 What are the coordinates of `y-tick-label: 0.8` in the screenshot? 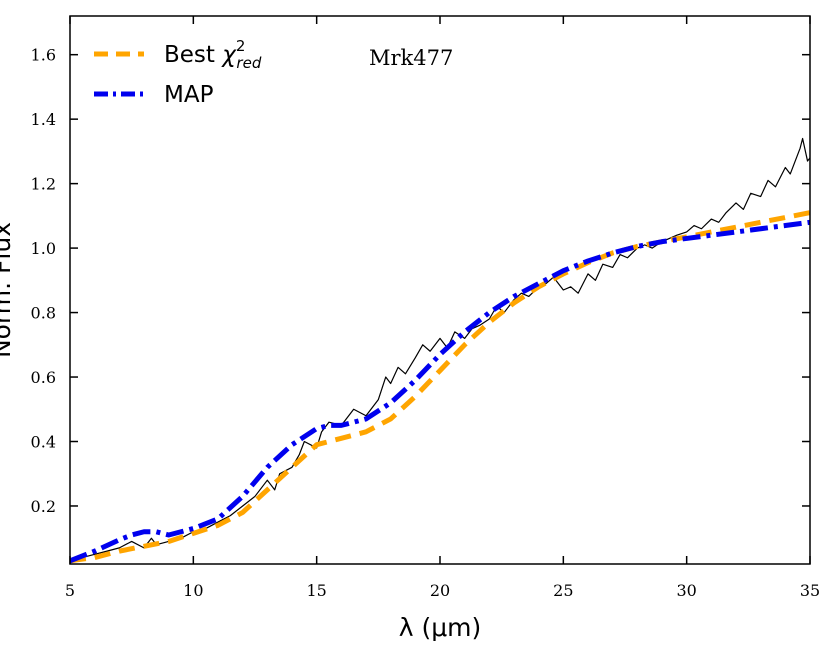 It's located at (43, 313).